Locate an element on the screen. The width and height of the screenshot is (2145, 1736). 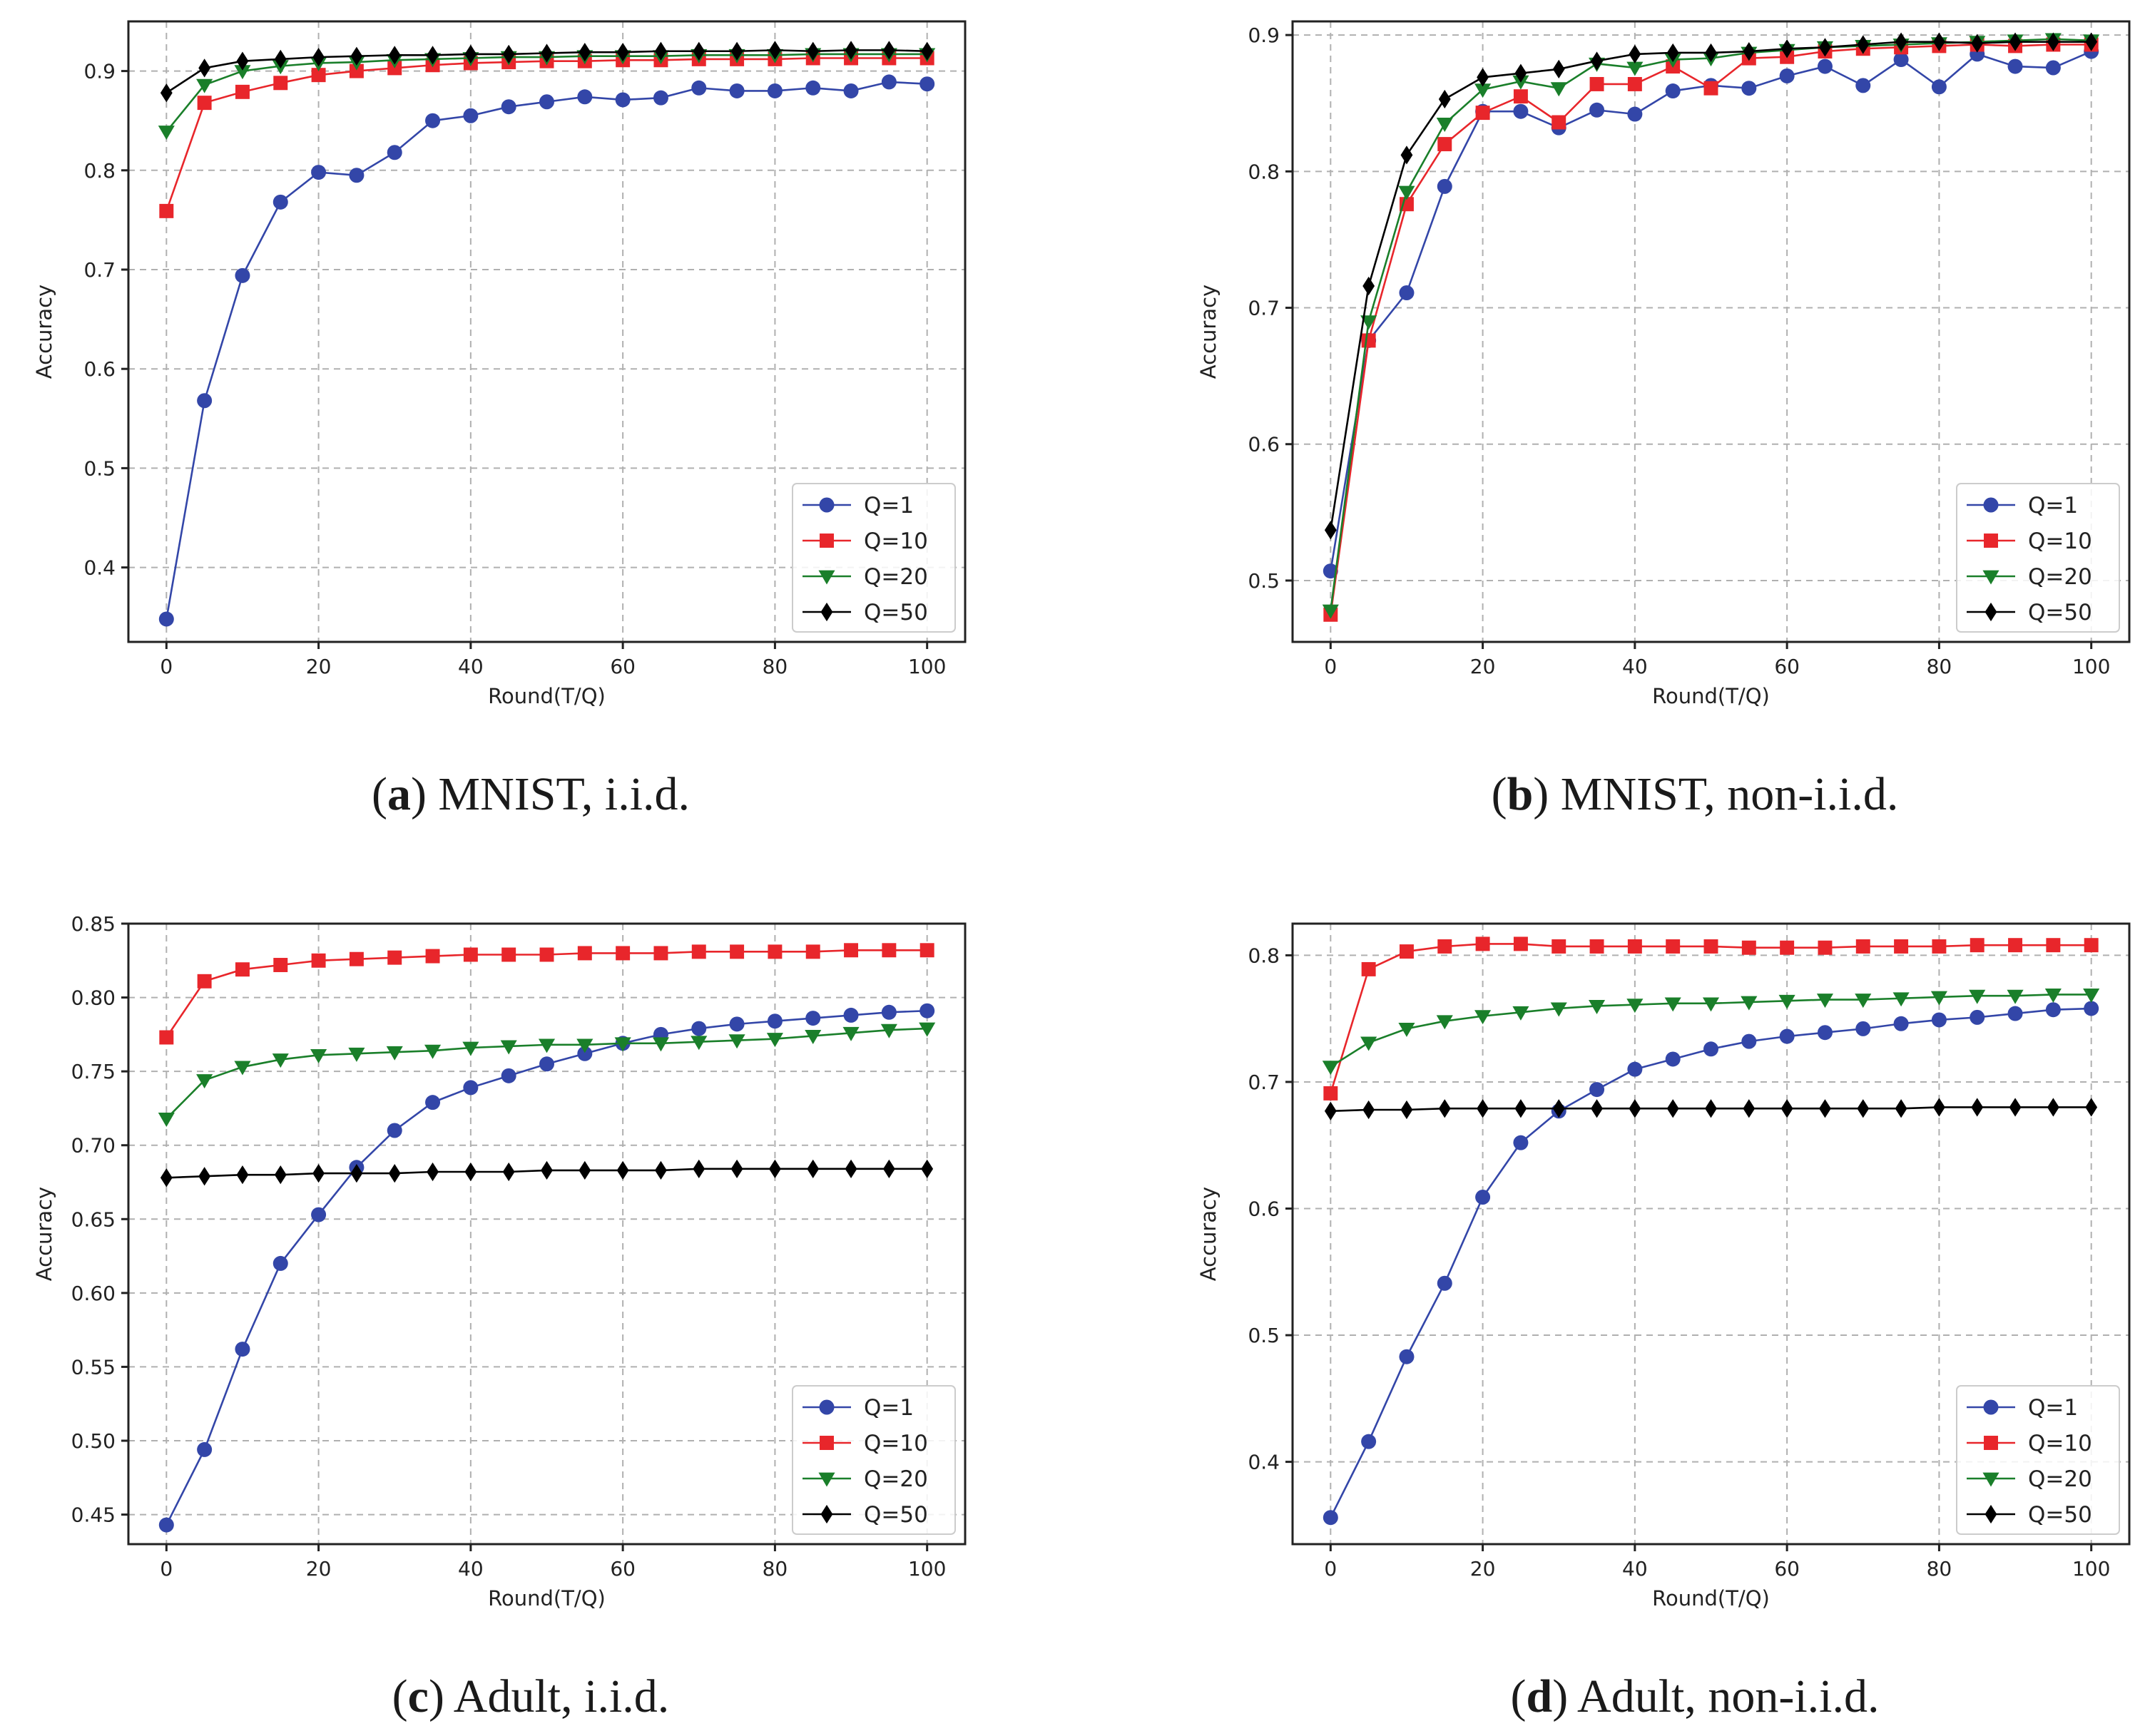
caption-text: ) MNIST, i.i.d. is located at coordinates (550, 794).